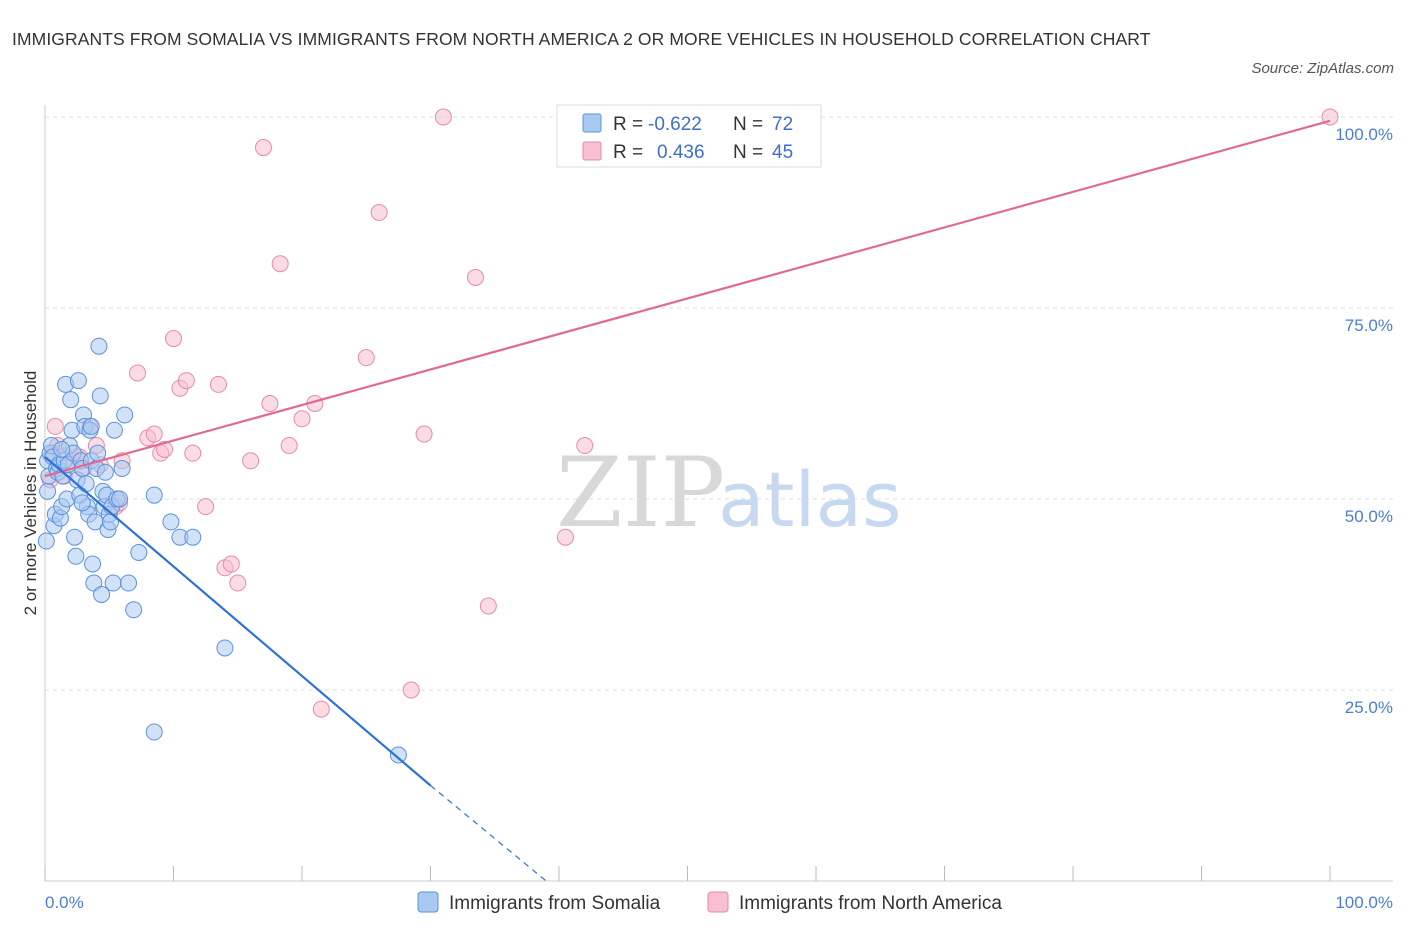 Image resolution: width=1406 pixels, height=930 pixels. I want to click on stats-legend: R = -0.622 N = 72 R = 0.436 N = 45, so click(689, 136).